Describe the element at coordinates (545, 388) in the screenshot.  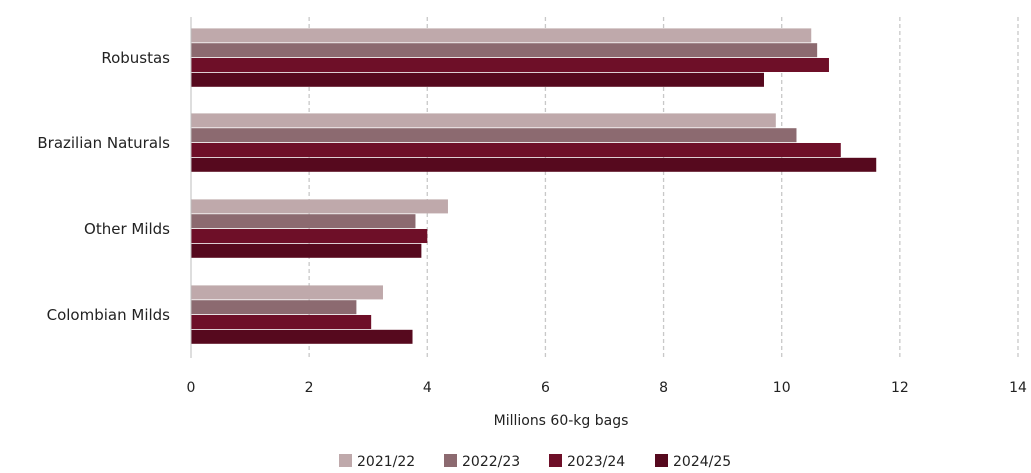
I see `x-tick-label: 6` at that location.